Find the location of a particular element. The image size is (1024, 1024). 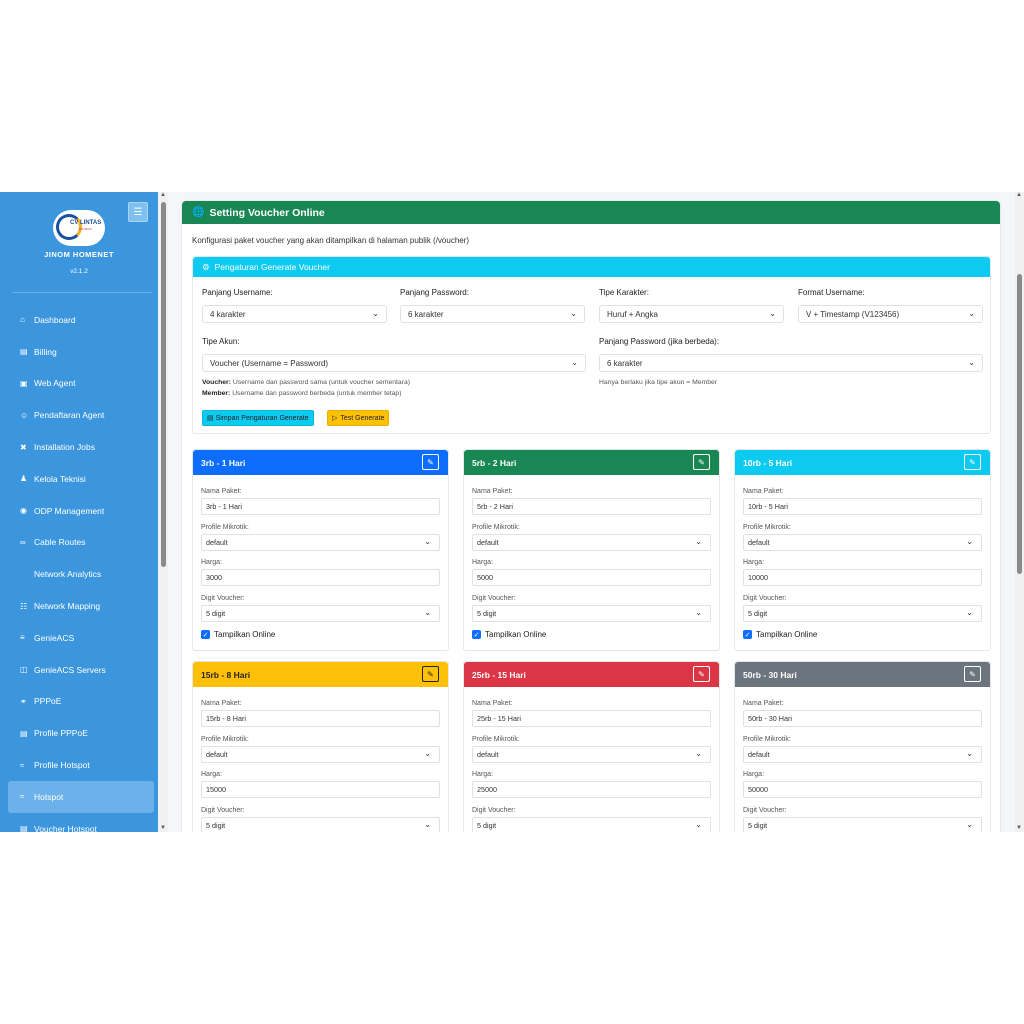

price-input: 25000 is located at coordinates (591, 789).